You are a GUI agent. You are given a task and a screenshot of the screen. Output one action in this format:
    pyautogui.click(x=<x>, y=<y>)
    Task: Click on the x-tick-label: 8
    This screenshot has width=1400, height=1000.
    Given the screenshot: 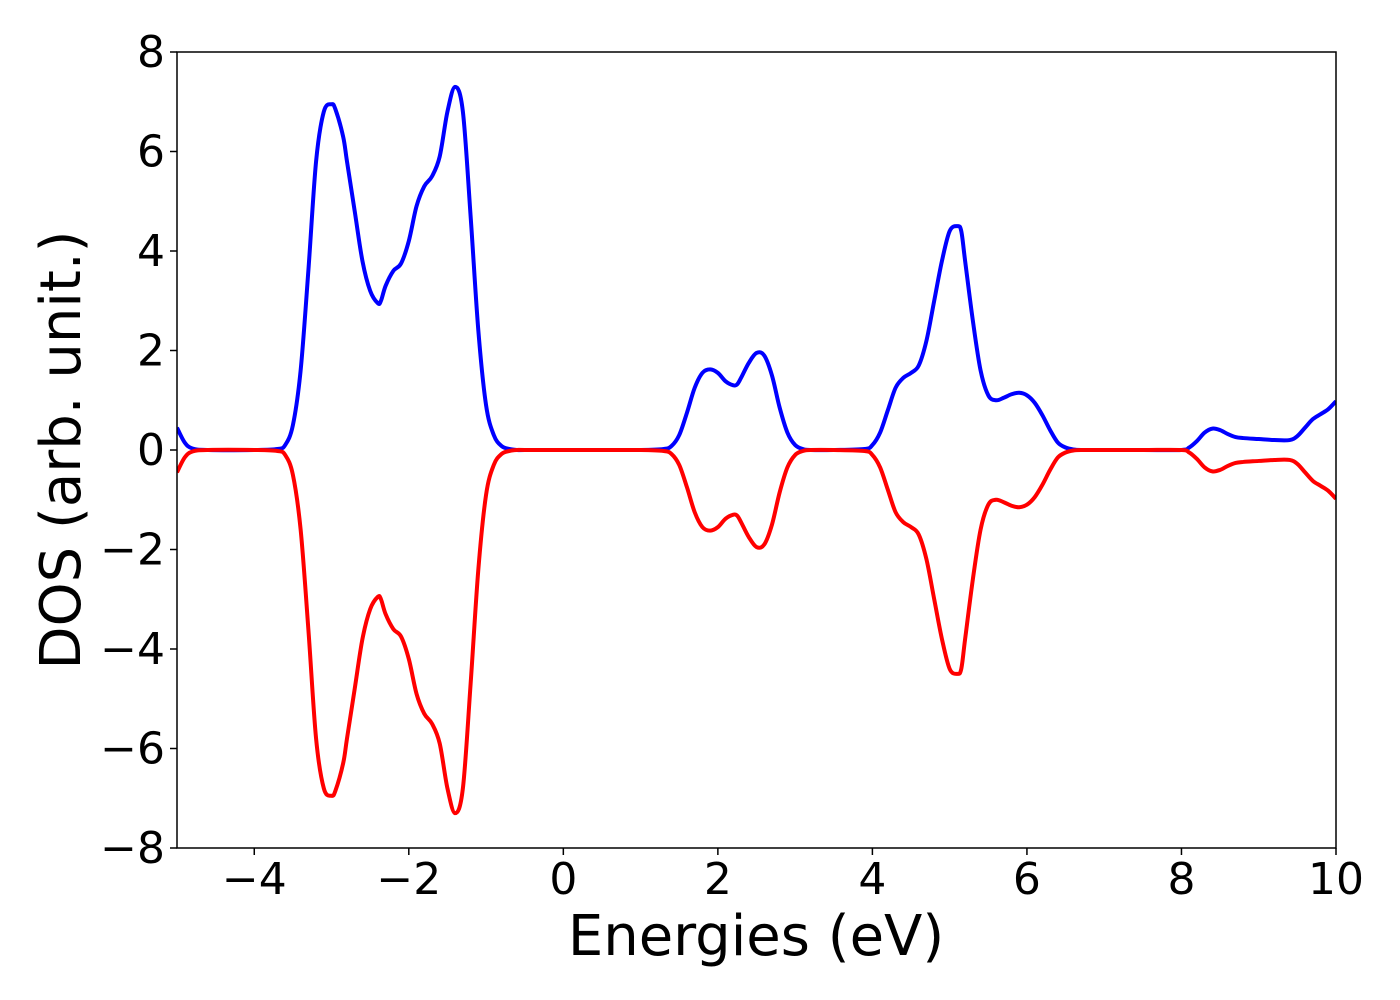 What is the action you would take?
    pyautogui.click(x=1181, y=879)
    